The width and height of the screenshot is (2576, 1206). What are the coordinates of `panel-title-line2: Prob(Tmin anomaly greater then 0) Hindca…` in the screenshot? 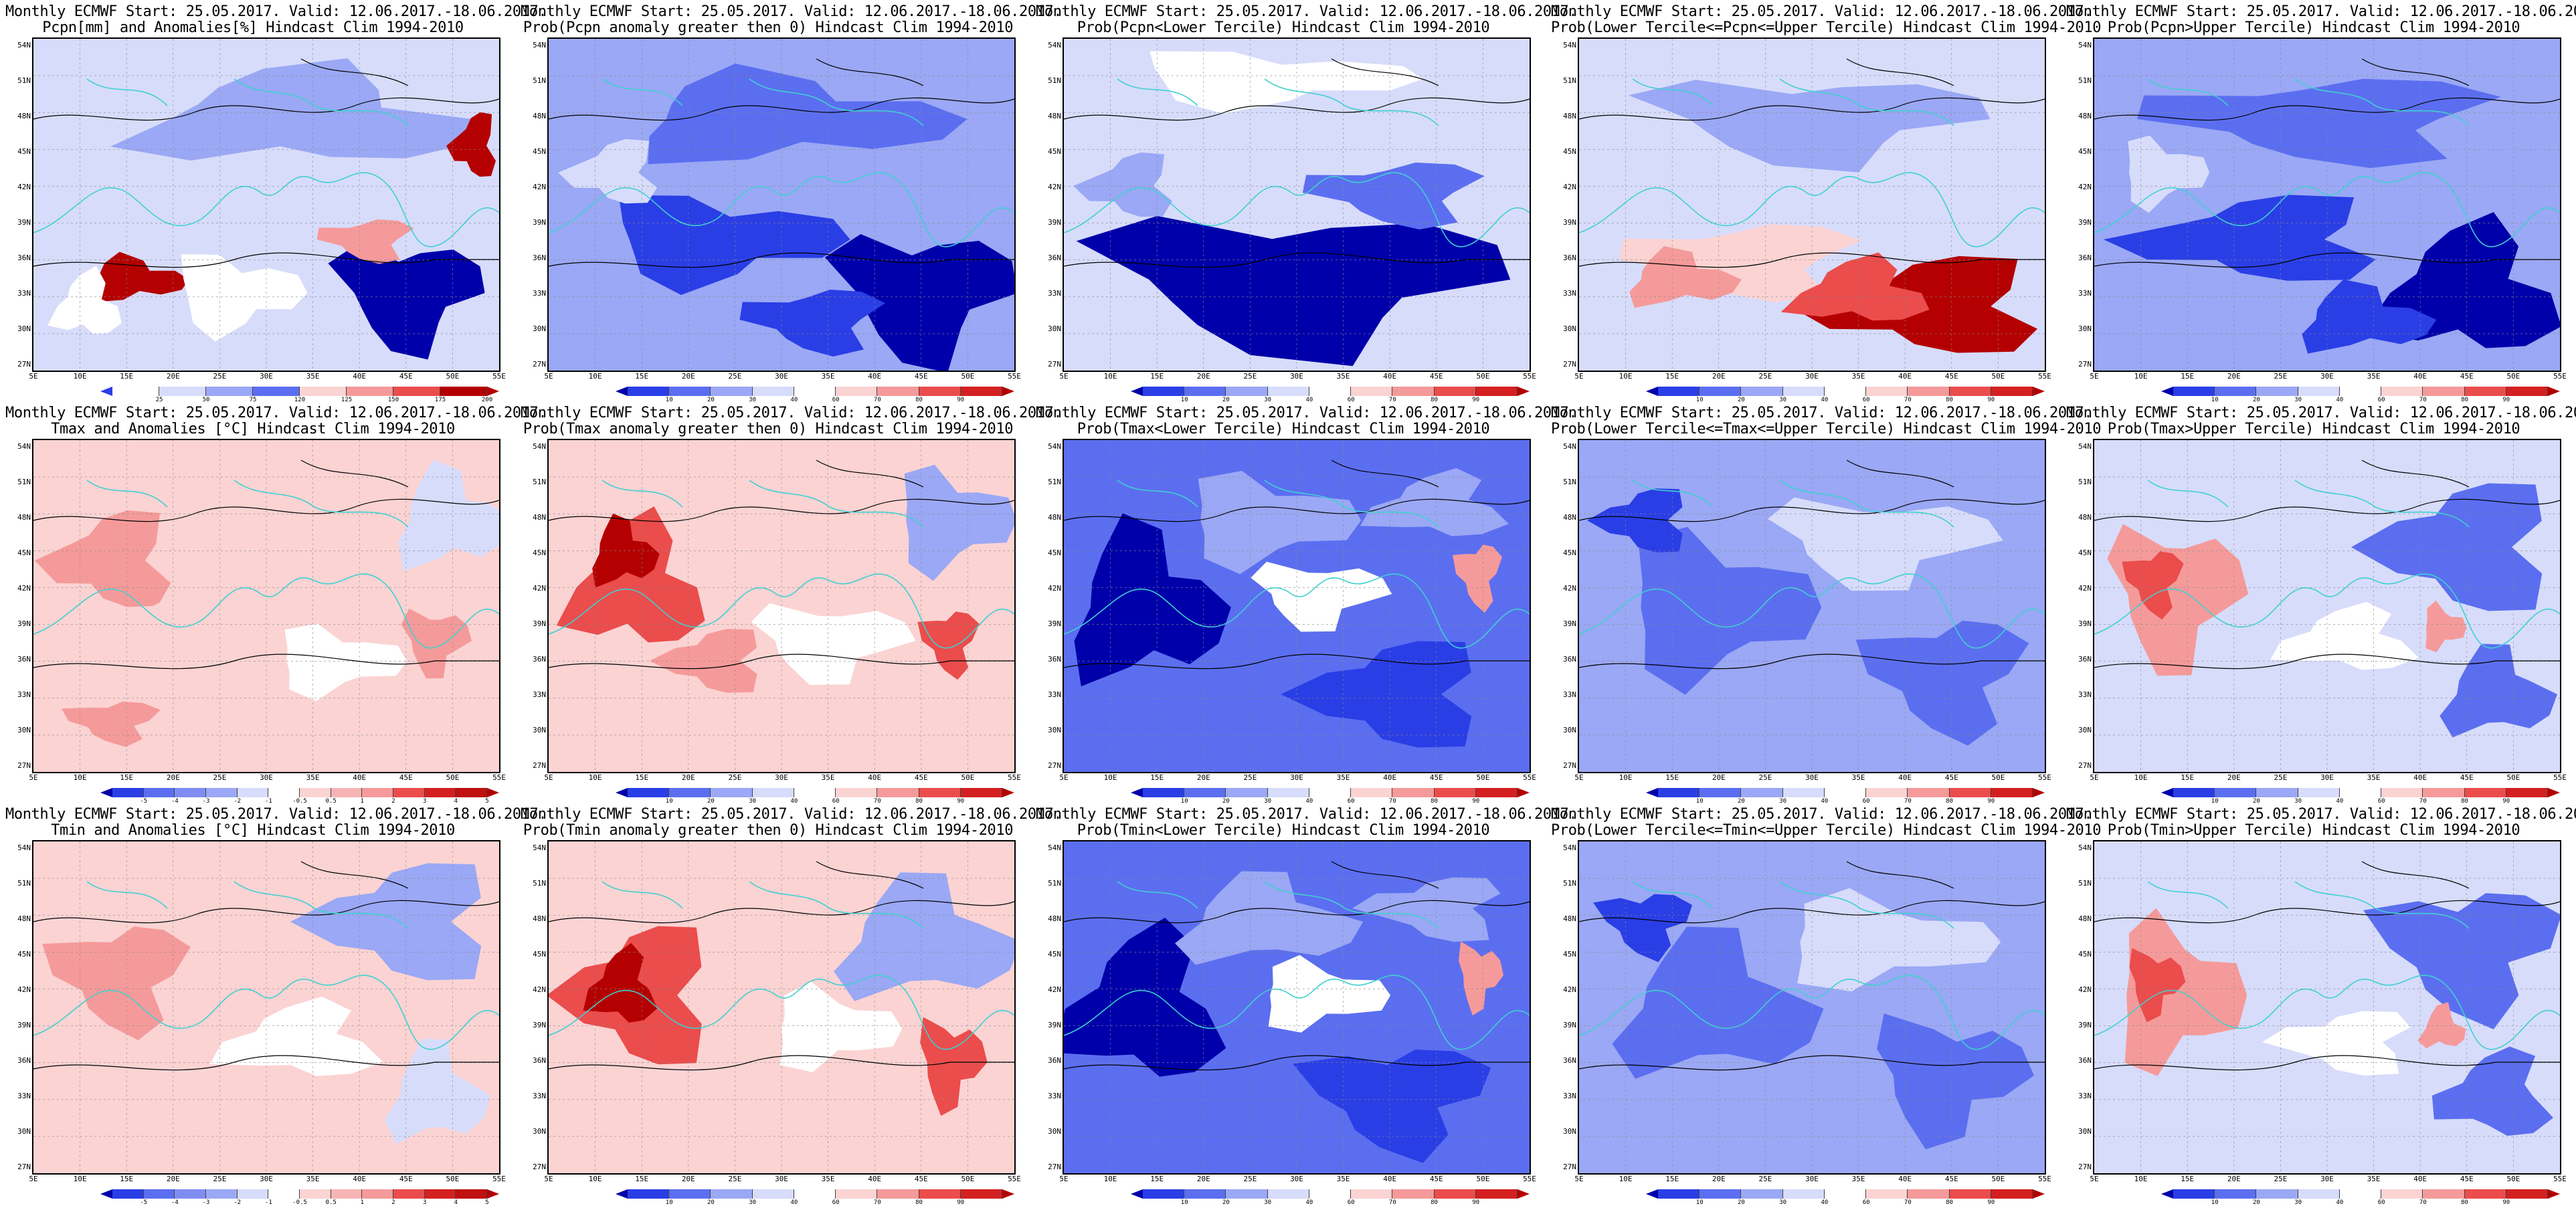 It's located at (768, 830).